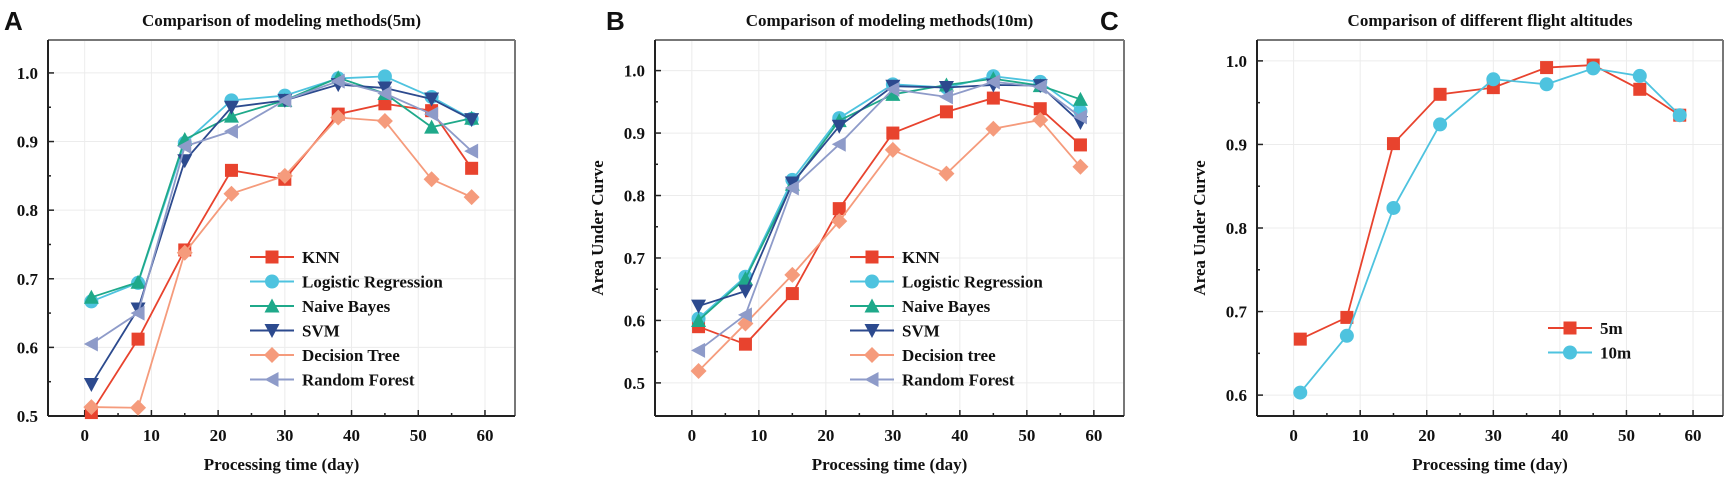 This screenshot has width=1725, height=477. What do you see at coordinates (921, 257) in the screenshot?
I see `legend-label: KNN` at bounding box center [921, 257].